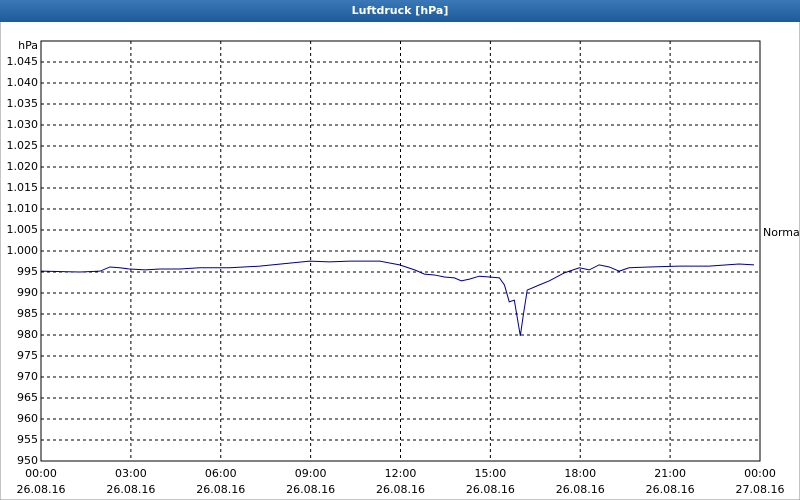 Image resolution: width=800 pixels, height=500 pixels. I want to click on y-tick-label: 995, so click(27, 271).